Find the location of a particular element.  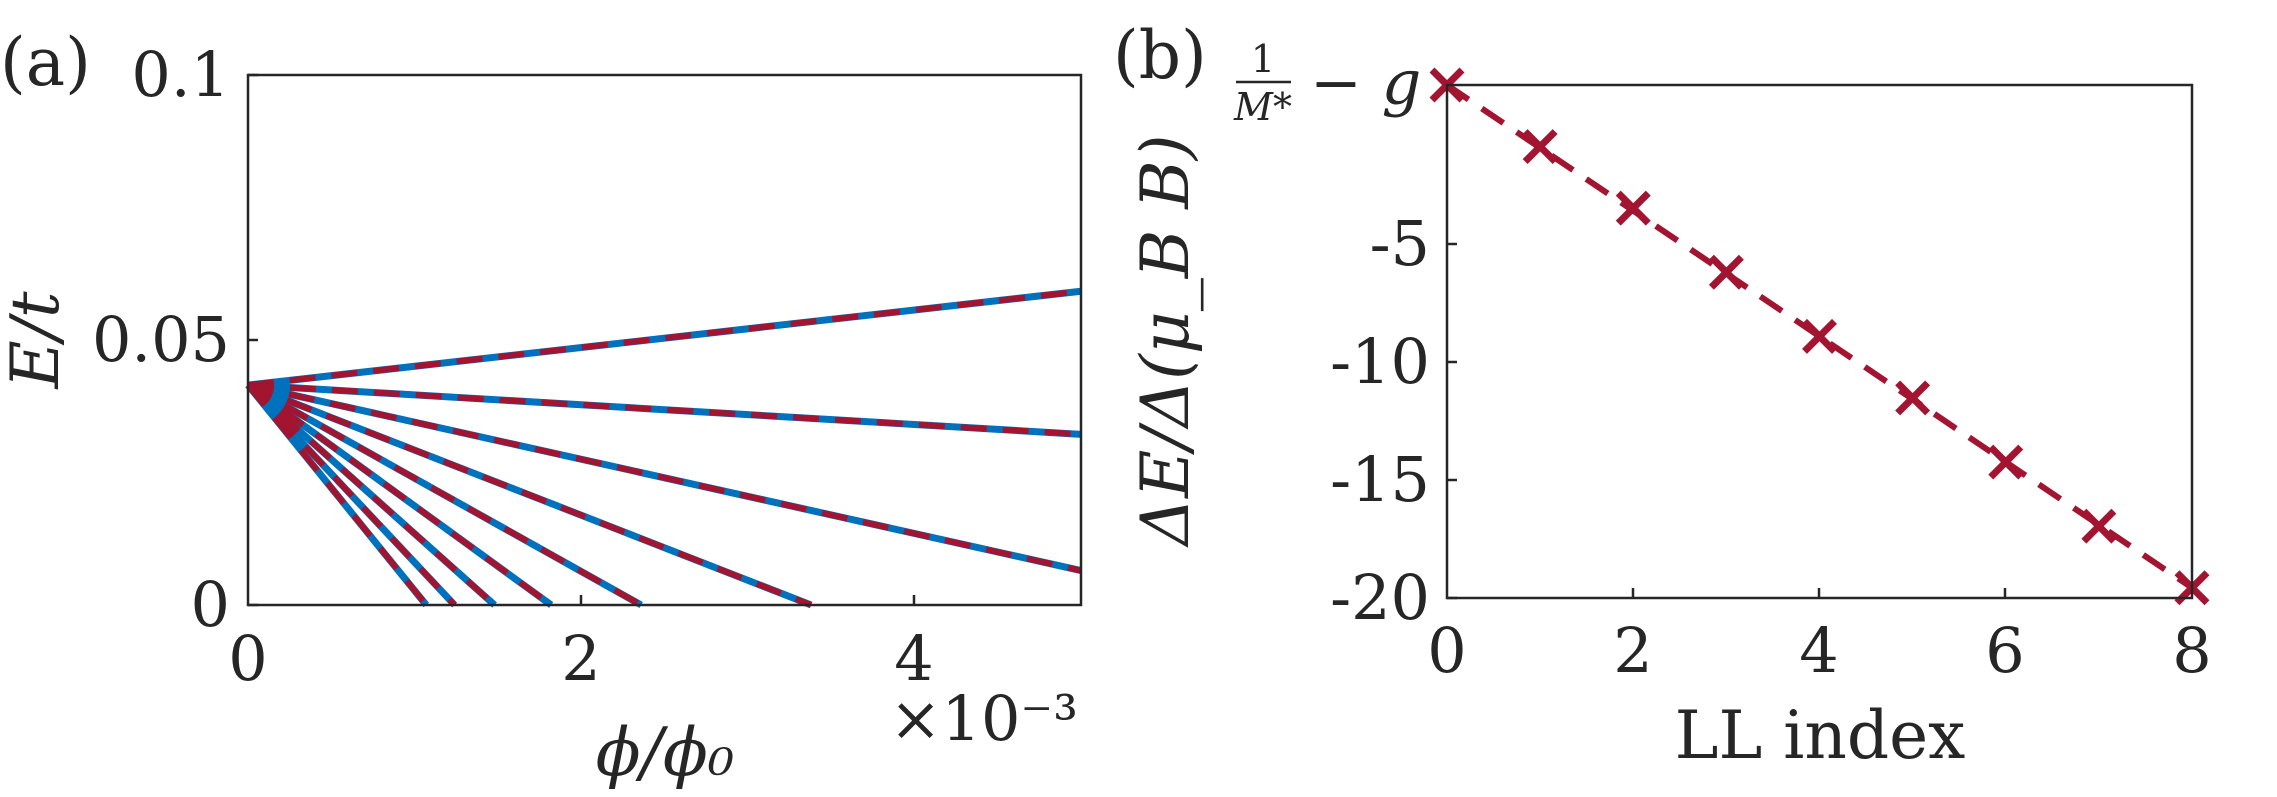

panel-b-top-tick-label: 1 M* − g is located at coordinates (1327, 83).